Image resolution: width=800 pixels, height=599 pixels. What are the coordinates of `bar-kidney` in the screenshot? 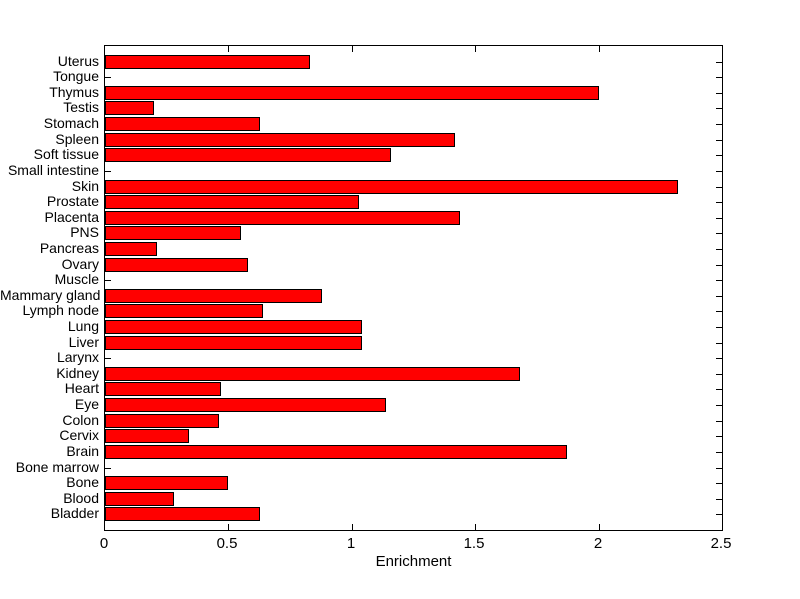 It's located at (312, 374).